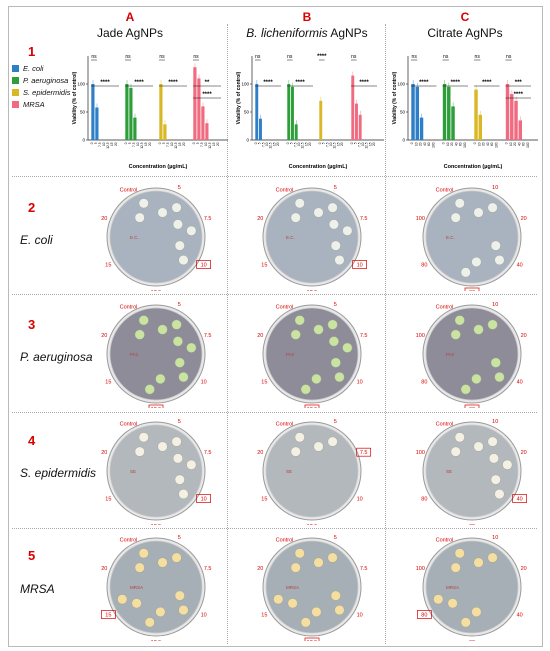 This screenshot has height=651, width=550. What do you see at coordinates (41, 68) in the screenshot?
I see `legend-item: E. coli` at bounding box center [41, 68].